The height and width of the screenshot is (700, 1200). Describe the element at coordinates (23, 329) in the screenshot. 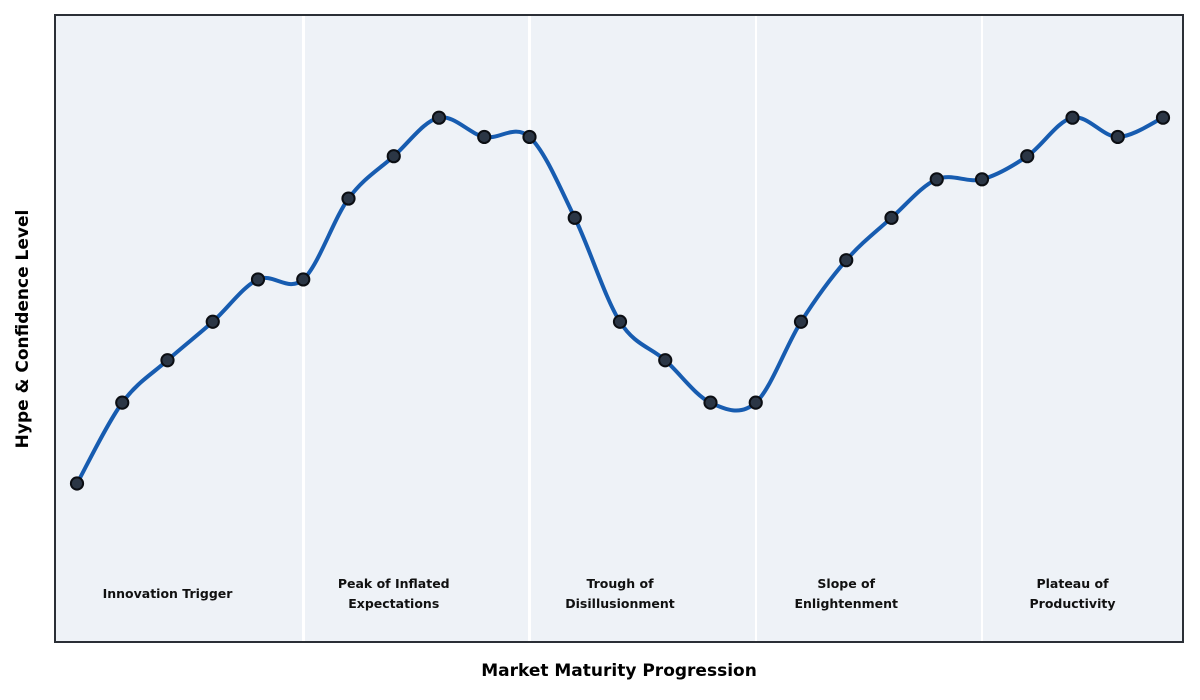

I see `y-axis-label: Hype & Confidence Level` at that location.